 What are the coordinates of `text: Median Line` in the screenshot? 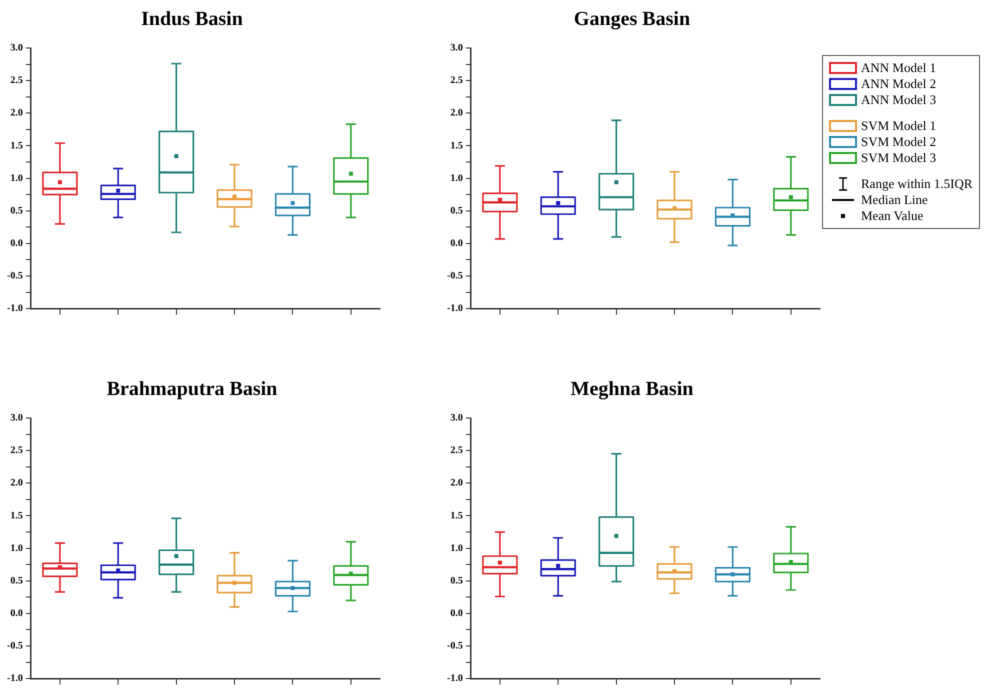 It's located at (894, 200).